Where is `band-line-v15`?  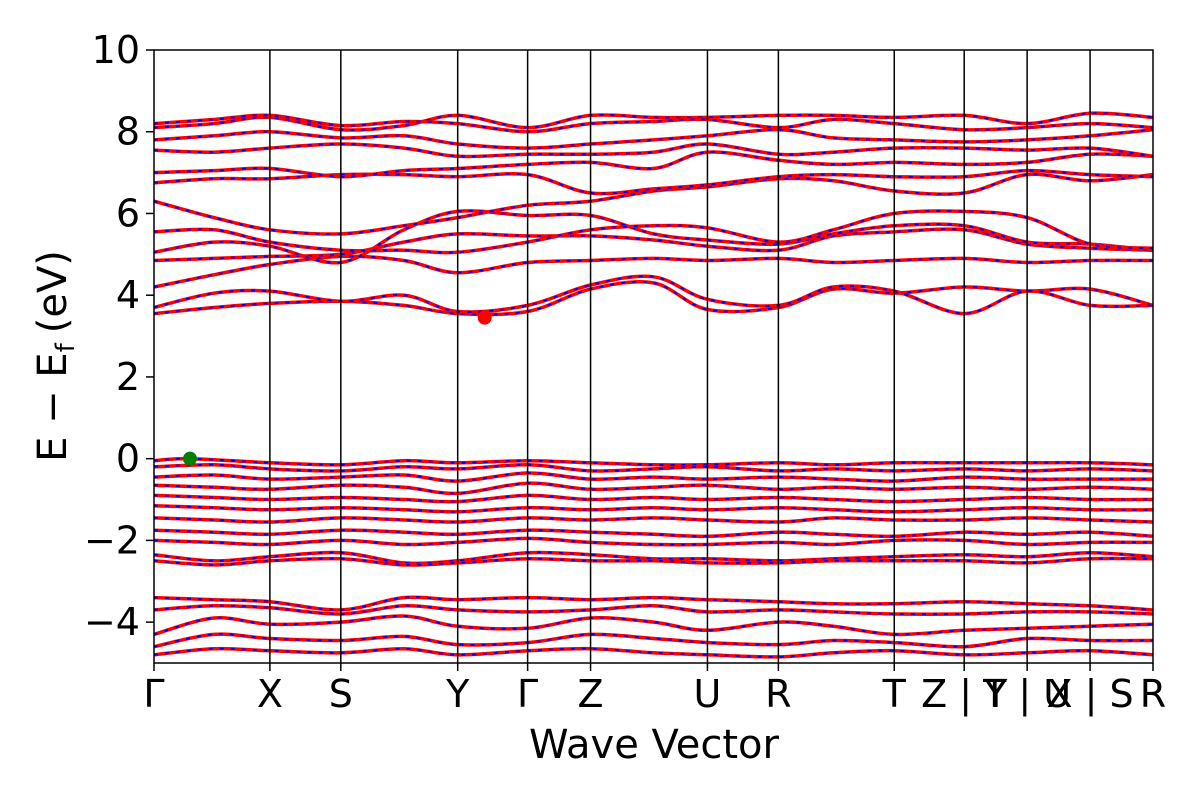 band-line-v15 is located at coordinates (653, 640).